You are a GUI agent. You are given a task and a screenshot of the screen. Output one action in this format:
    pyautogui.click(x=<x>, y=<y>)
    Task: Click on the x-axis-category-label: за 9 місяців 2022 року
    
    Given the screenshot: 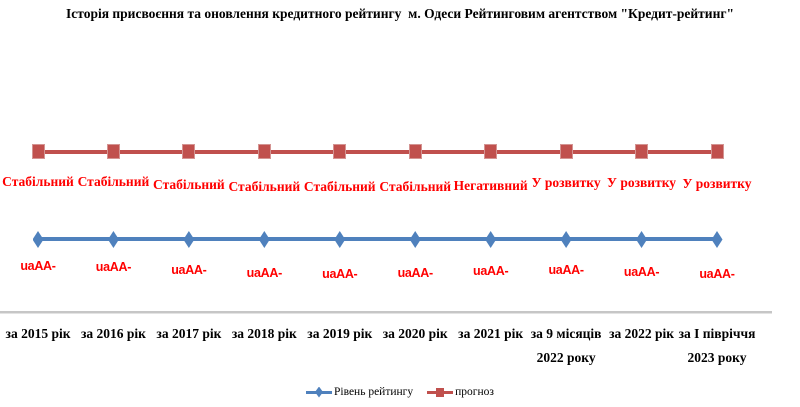 What is the action you would take?
    pyautogui.click(x=566, y=345)
    